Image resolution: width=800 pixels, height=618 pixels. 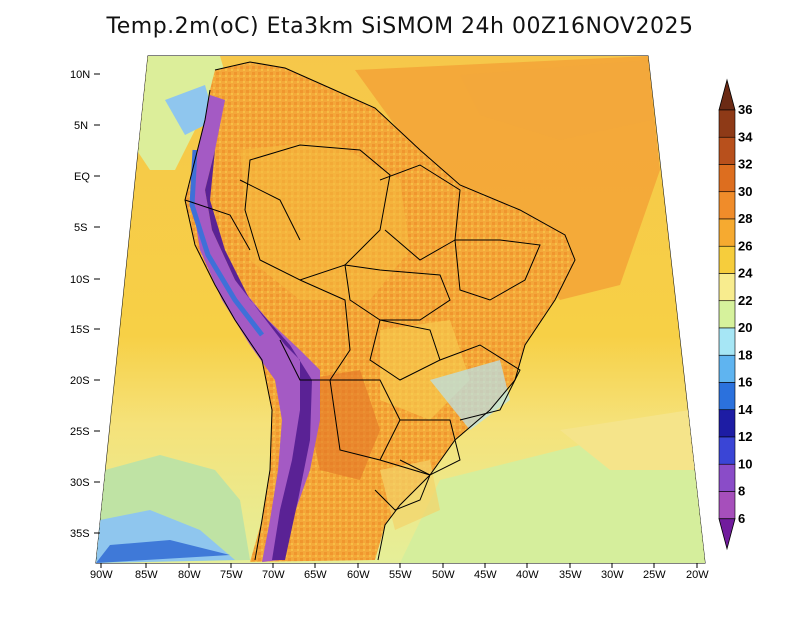 What do you see at coordinates (745, 218) in the screenshot?
I see `colorbar-label: 28` at bounding box center [745, 218].